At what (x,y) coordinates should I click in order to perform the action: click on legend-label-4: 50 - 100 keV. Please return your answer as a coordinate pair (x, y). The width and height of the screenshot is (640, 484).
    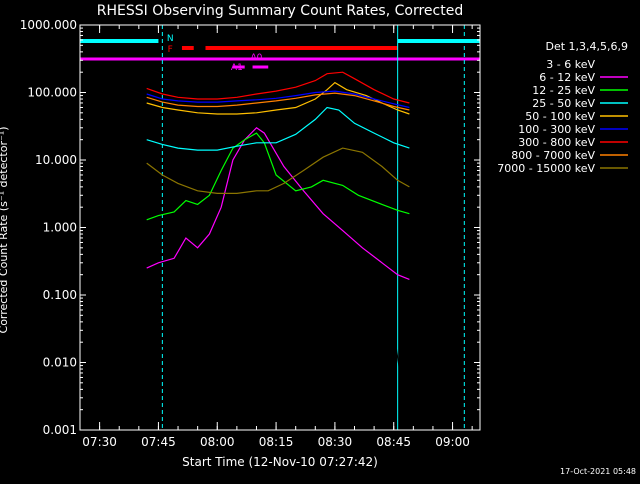
    Looking at the image, I should click on (560, 116).